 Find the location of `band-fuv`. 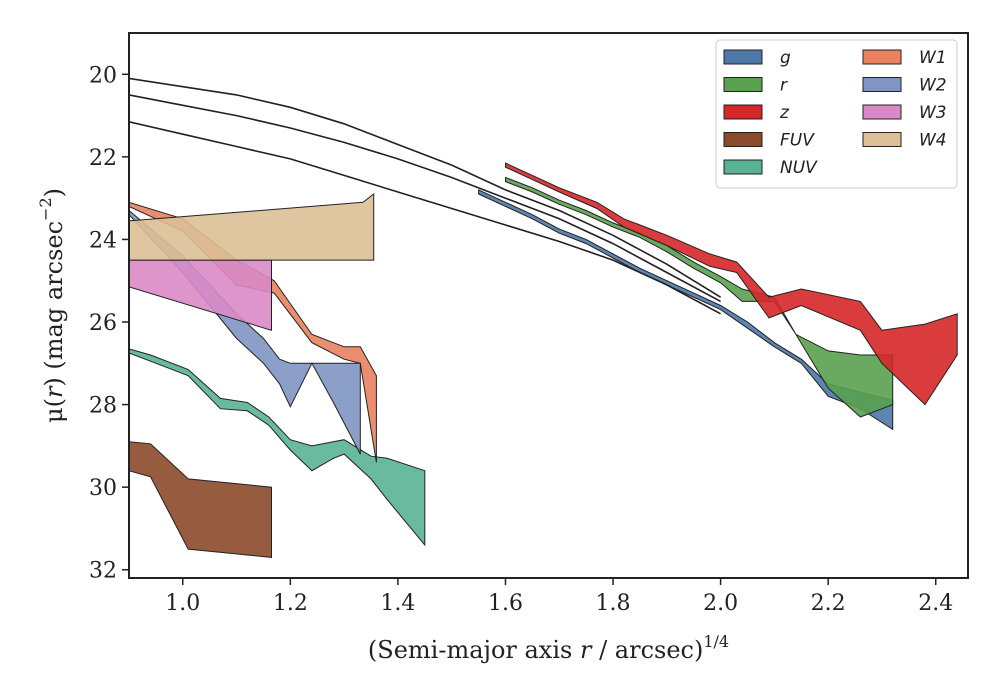

band-fuv is located at coordinates (200, 499).